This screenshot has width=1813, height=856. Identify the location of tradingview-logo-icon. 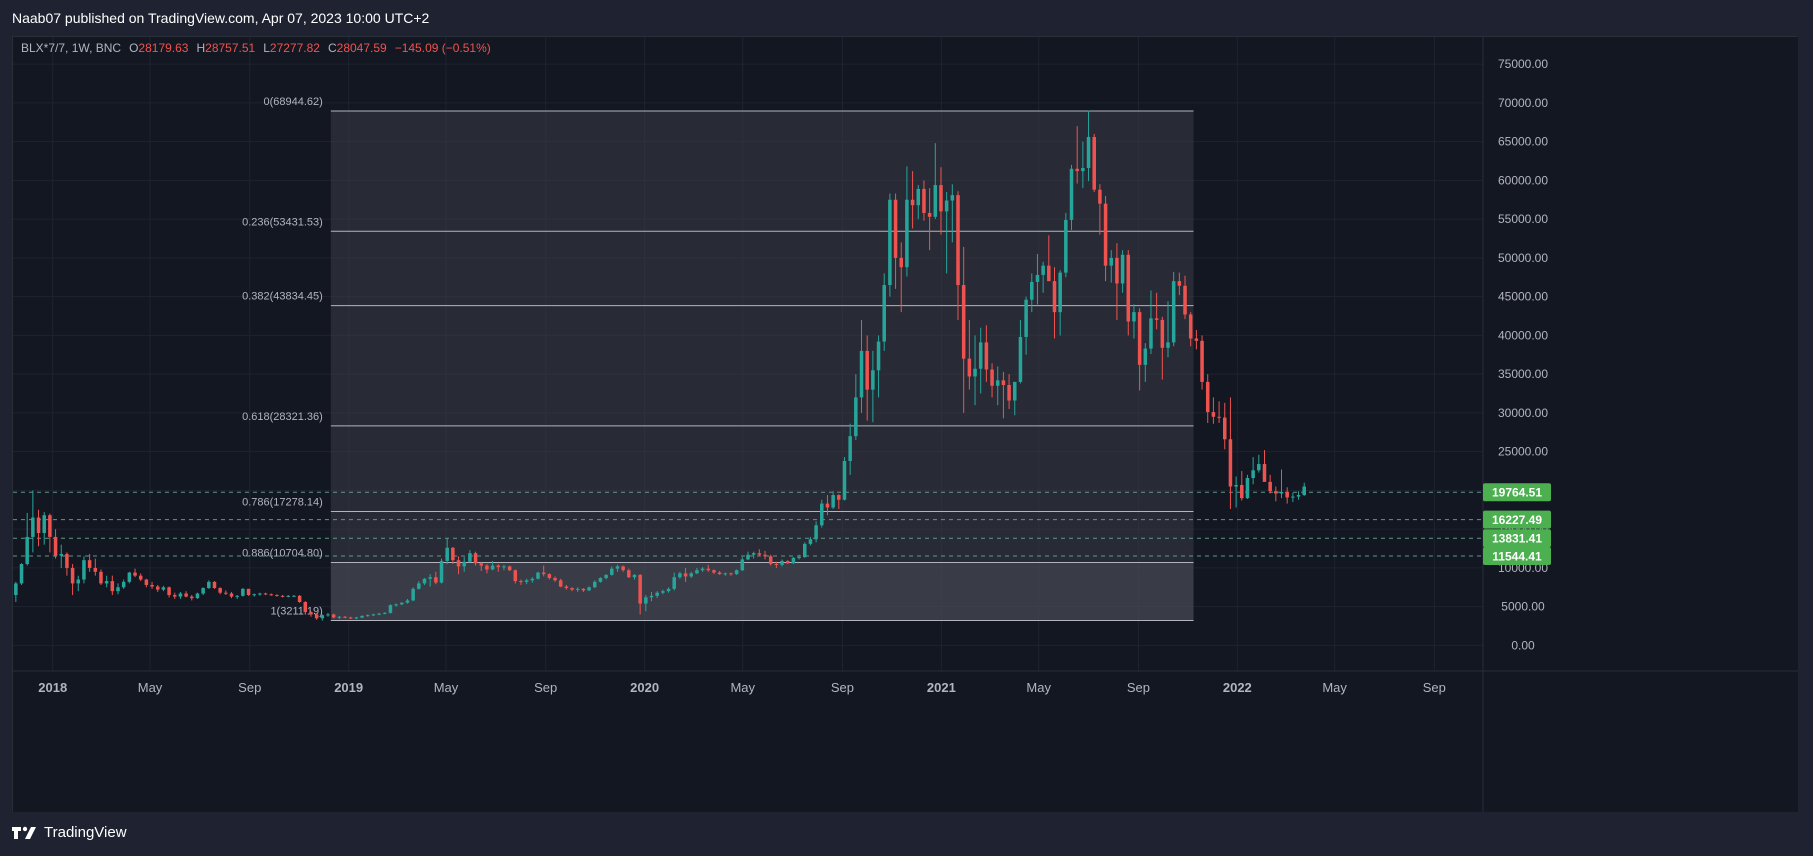
(24, 832).